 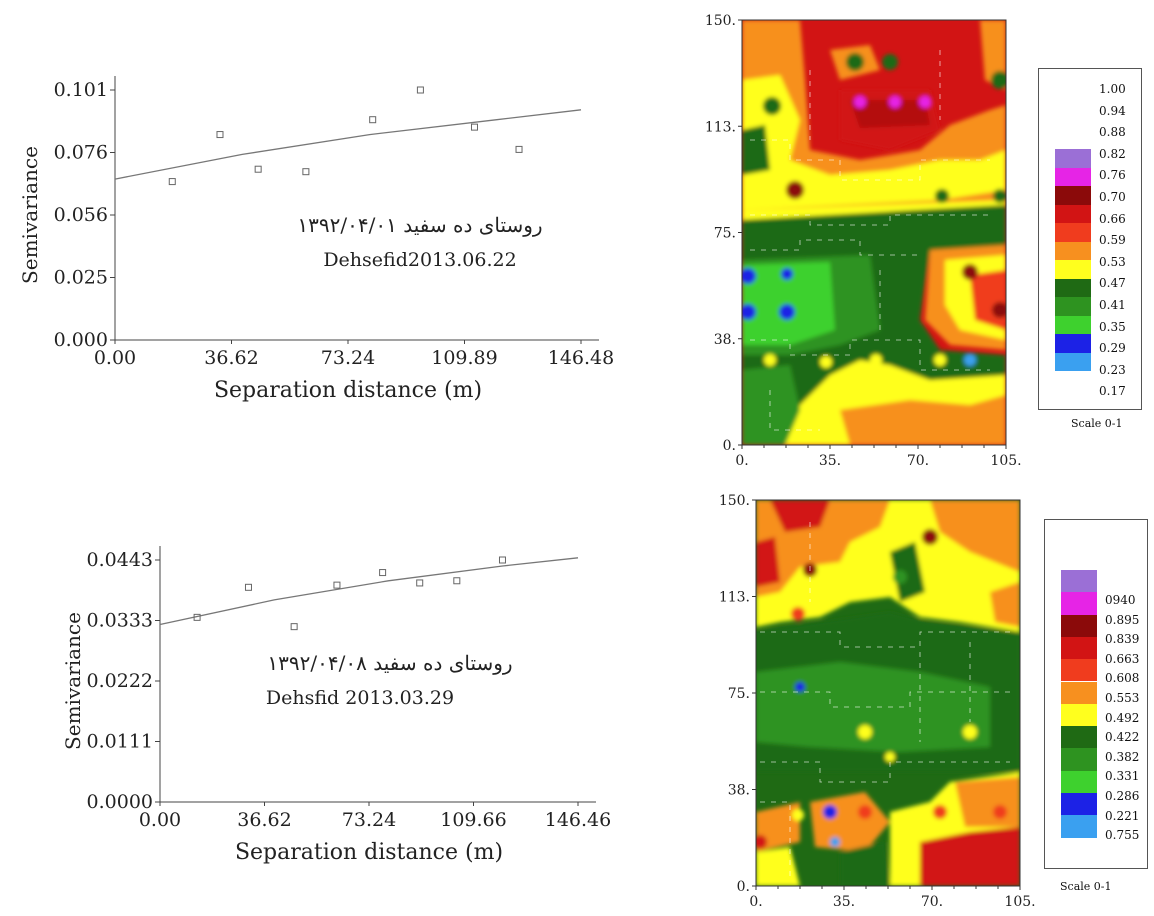 What do you see at coordinates (1112, 153) in the screenshot?
I see `legend-label: 0.82` at bounding box center [1112, 153].